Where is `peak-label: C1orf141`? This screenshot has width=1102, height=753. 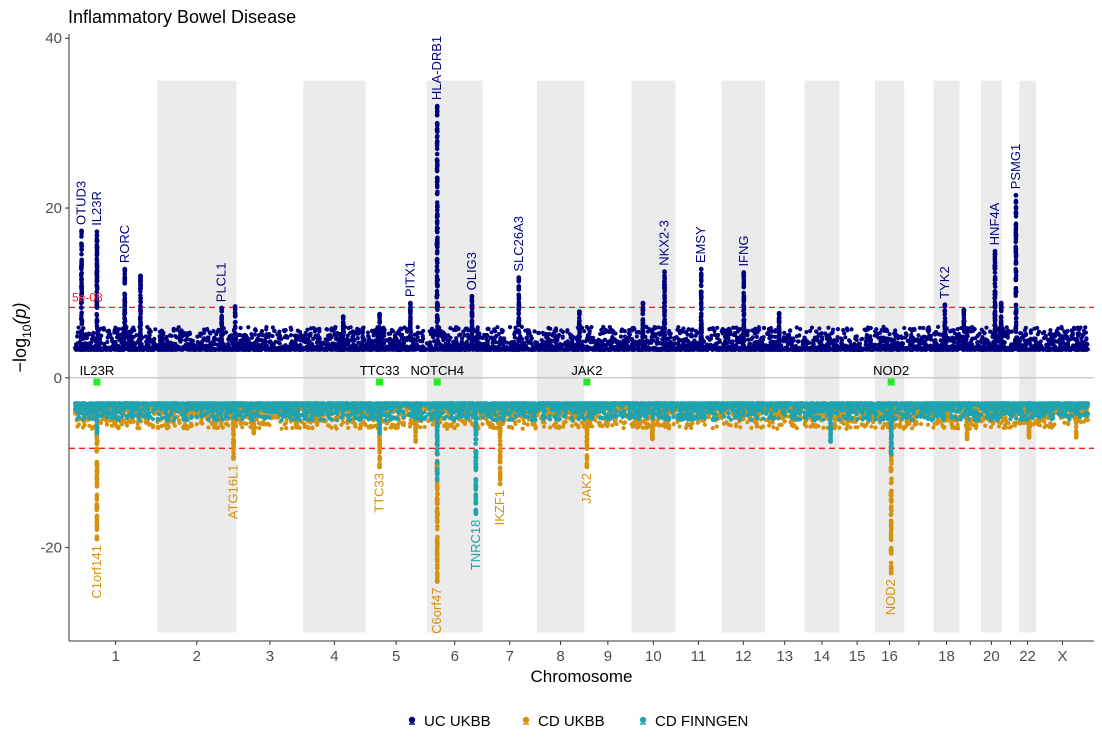 peak-label: C1orf141 is located at coordinates (96, 571).